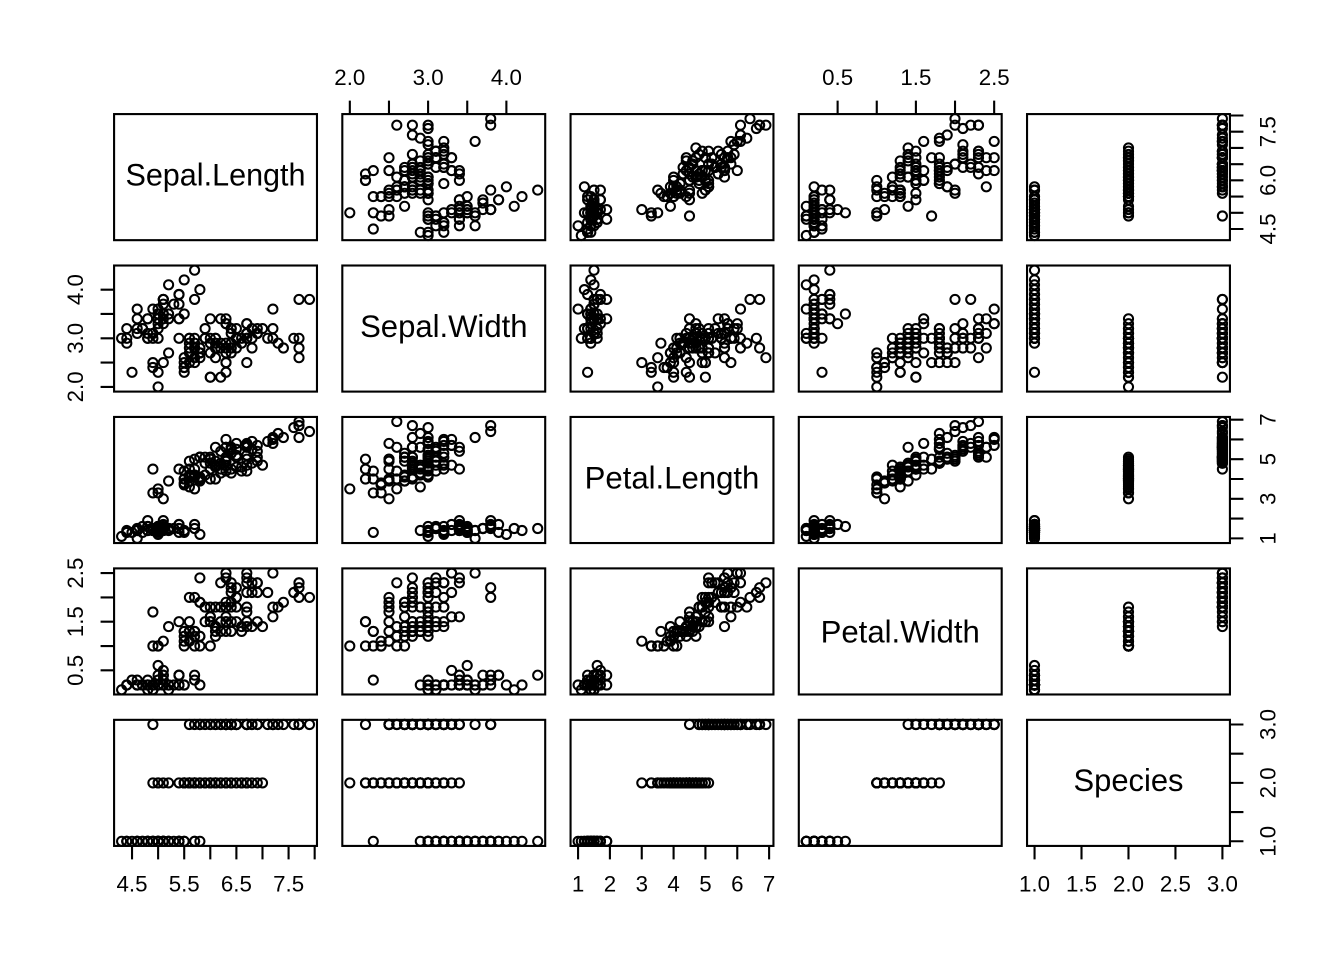 The image size is (1344, 960). What do you see at coordinates (215, 174) in the screenshot?
I see `svg-text: Sepal.Length` at bounding box center [215, 174].